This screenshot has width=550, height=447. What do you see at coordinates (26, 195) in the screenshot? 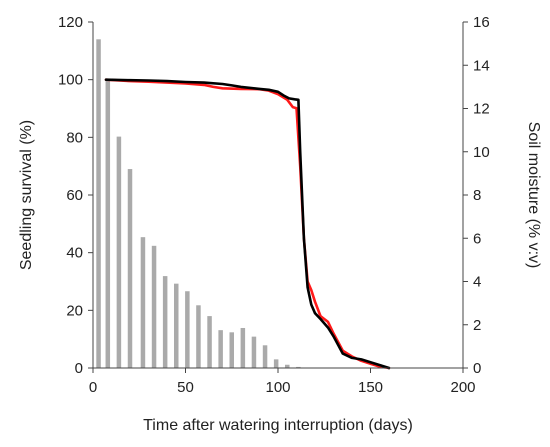
I see `y-axis-left-title: Seedling survival (%)` at bounding box center [26, 195].